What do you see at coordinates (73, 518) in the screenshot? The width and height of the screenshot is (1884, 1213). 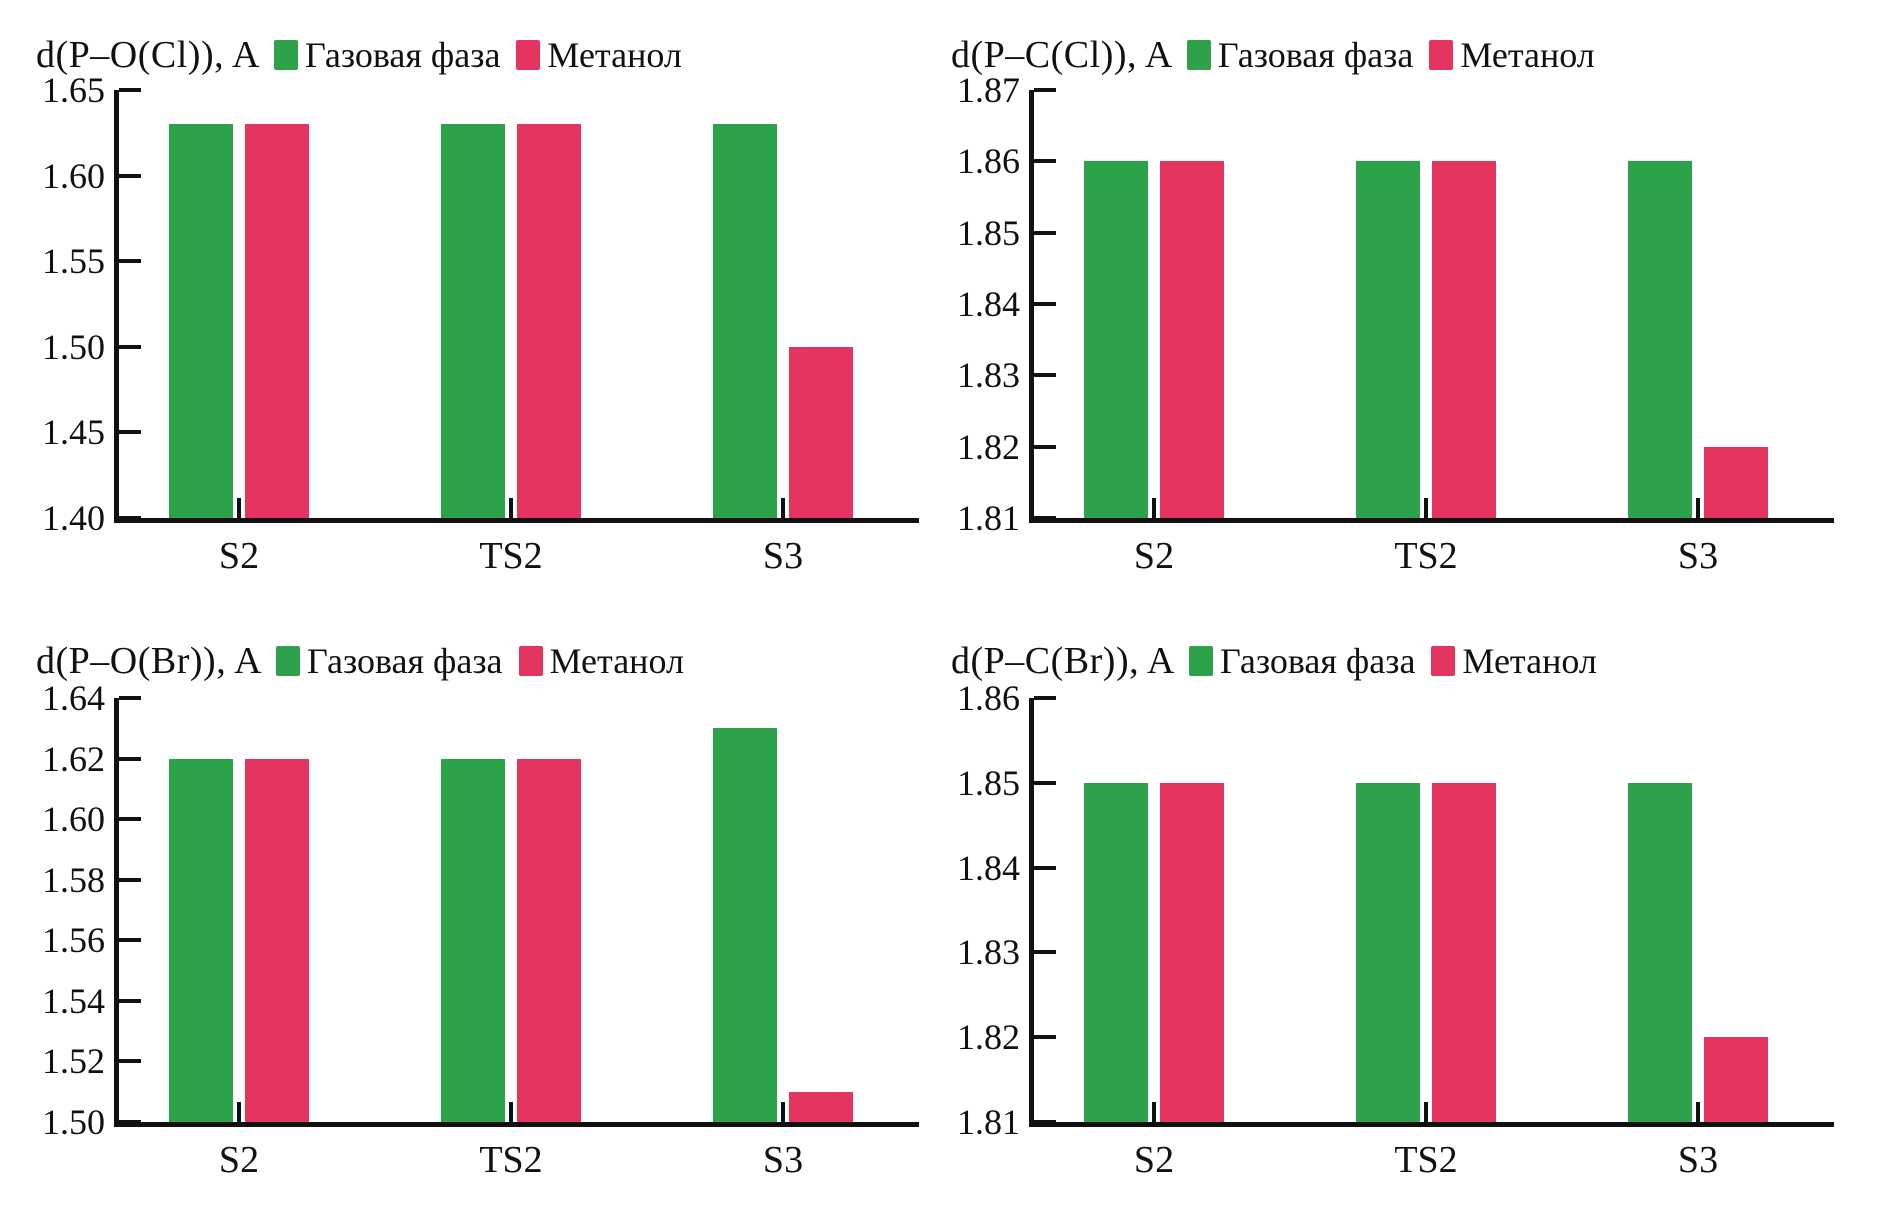 I see `y-axis-tick-label: 1.40` at bounding box center [73, 518].